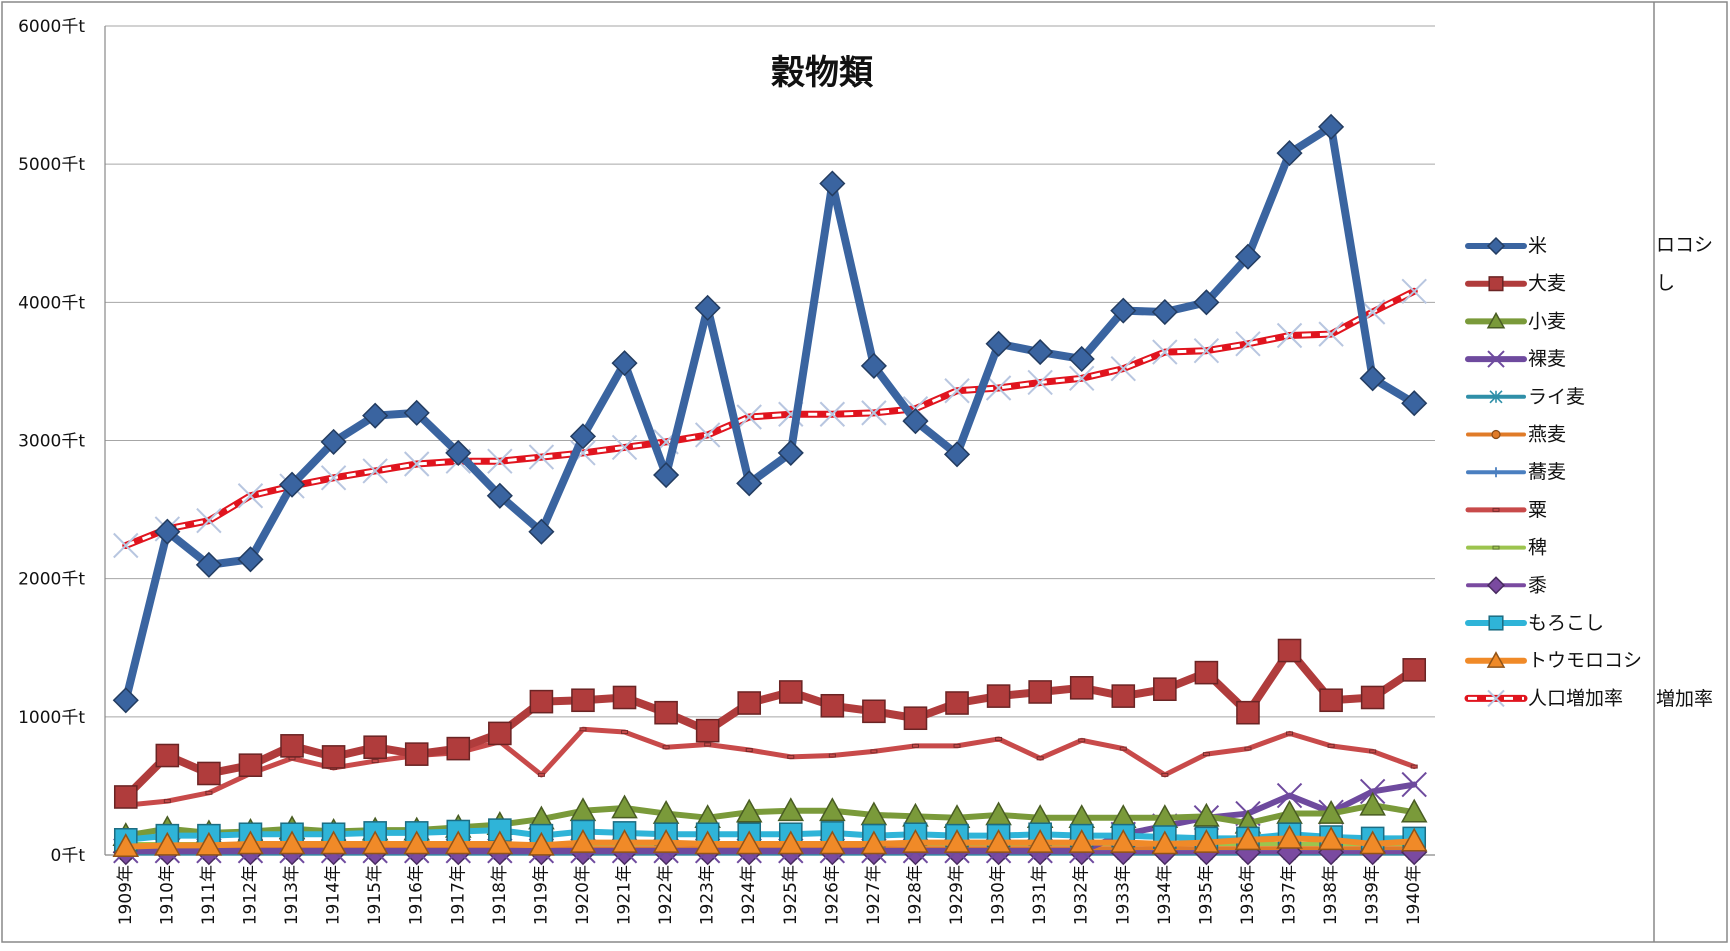  I want to click on side-fragment-2: し, so click(1665, 283).